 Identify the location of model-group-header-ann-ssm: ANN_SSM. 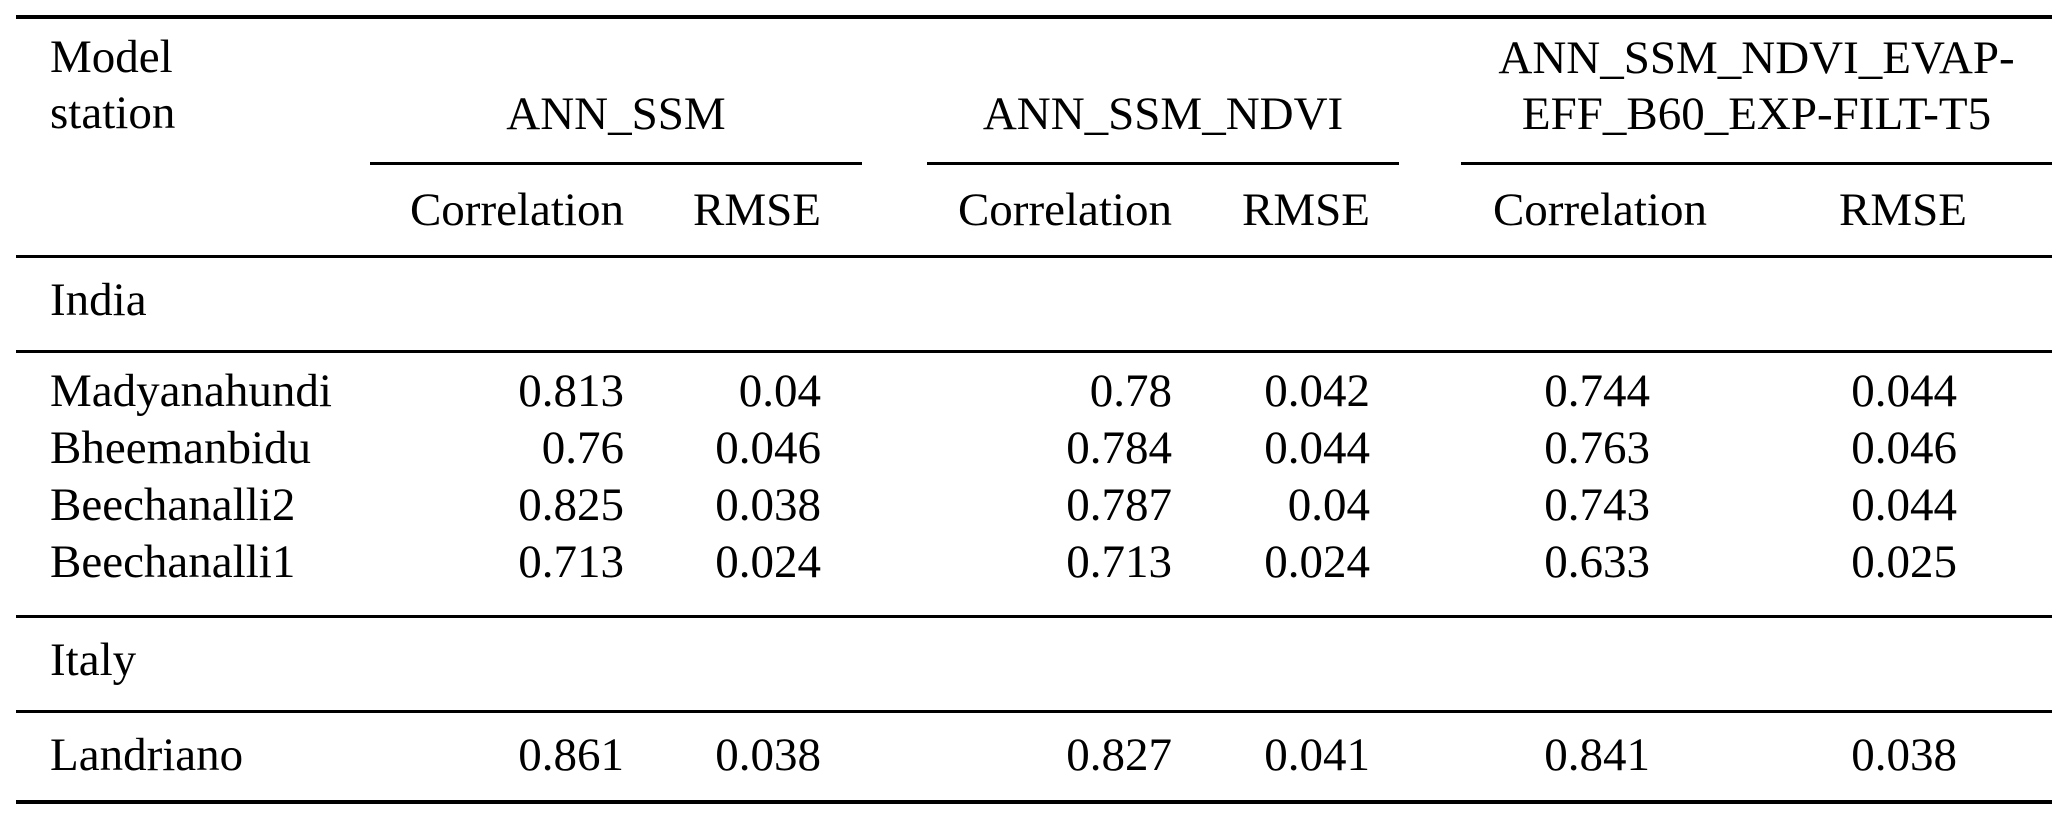
(616, 91).